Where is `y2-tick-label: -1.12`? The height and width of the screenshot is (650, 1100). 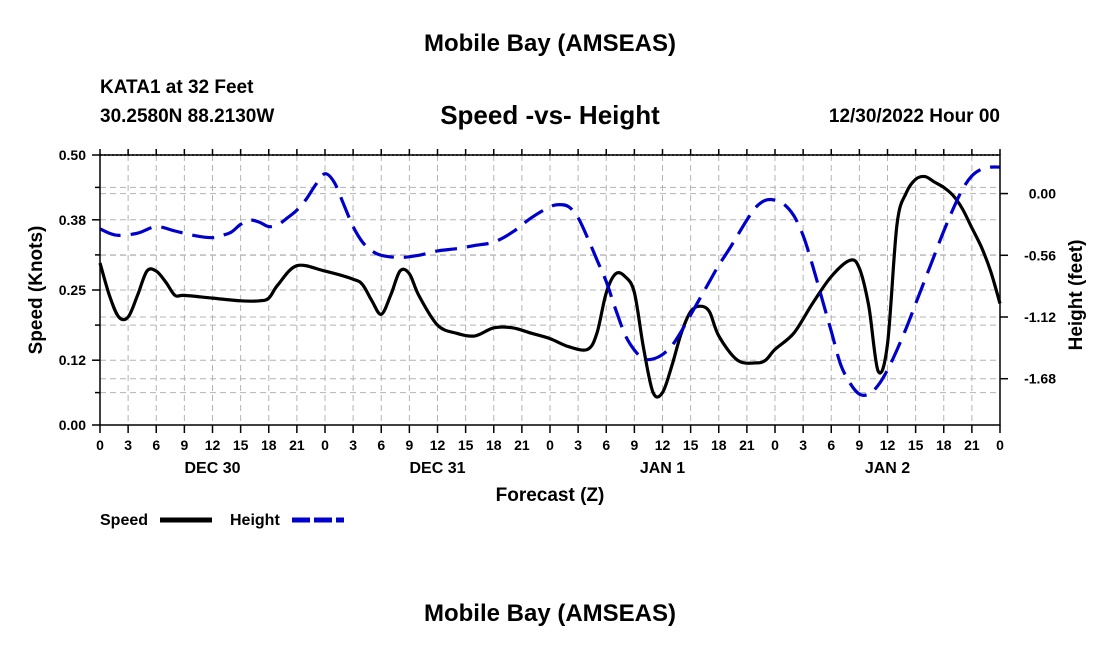 y2-tick-label: -1.12 is located at coordinates (1040, 317).